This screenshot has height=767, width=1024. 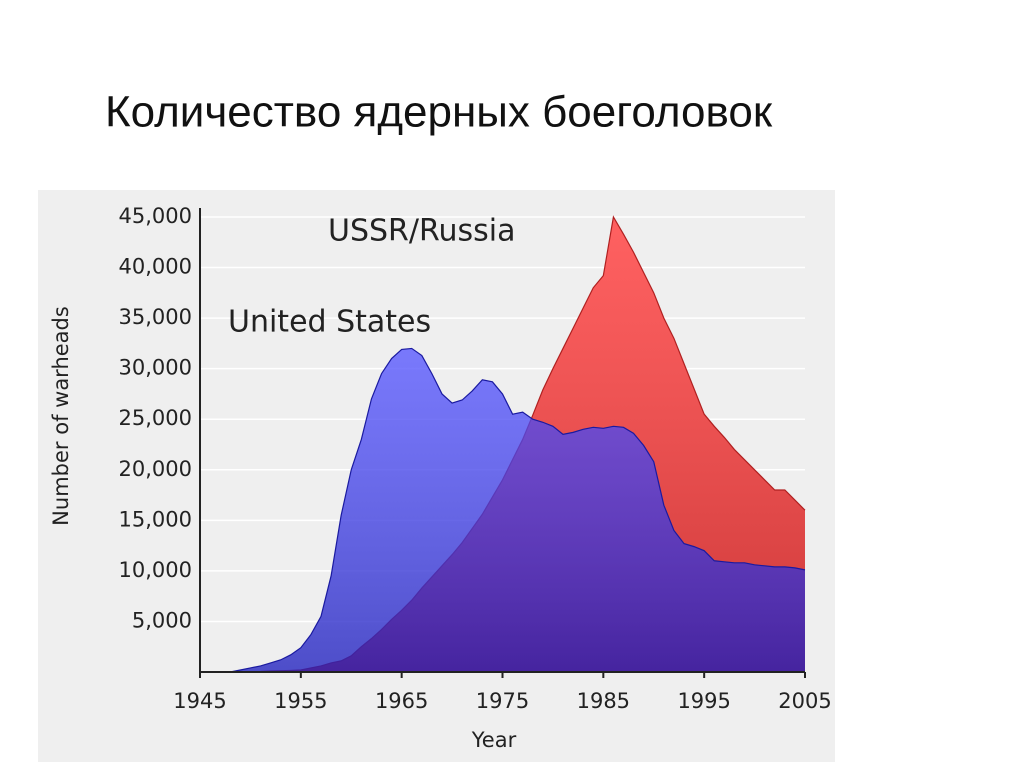 I want to click on x-tick-label: 1985, so click(x=603, y=701).